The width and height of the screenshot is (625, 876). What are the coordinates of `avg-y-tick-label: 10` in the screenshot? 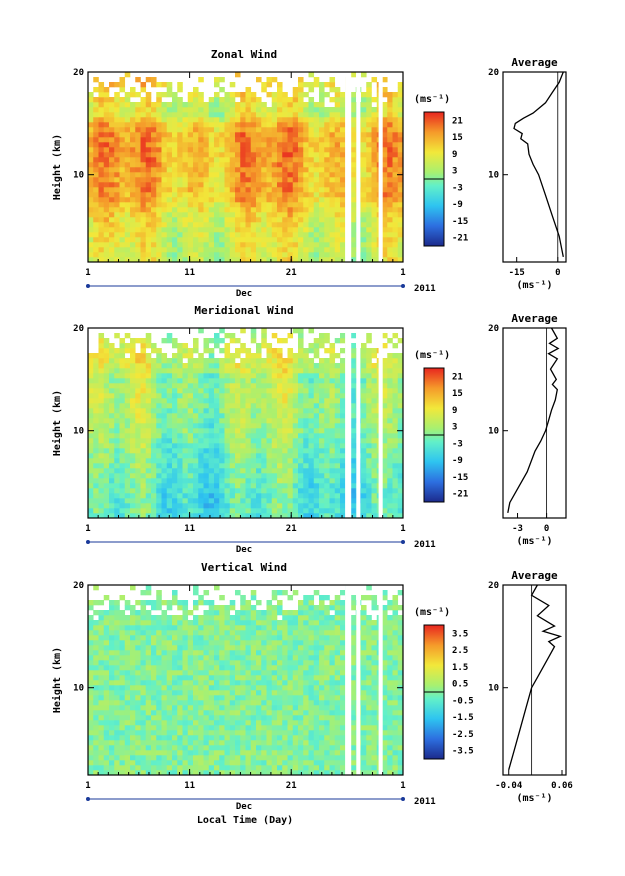 It's located at (493, 432).